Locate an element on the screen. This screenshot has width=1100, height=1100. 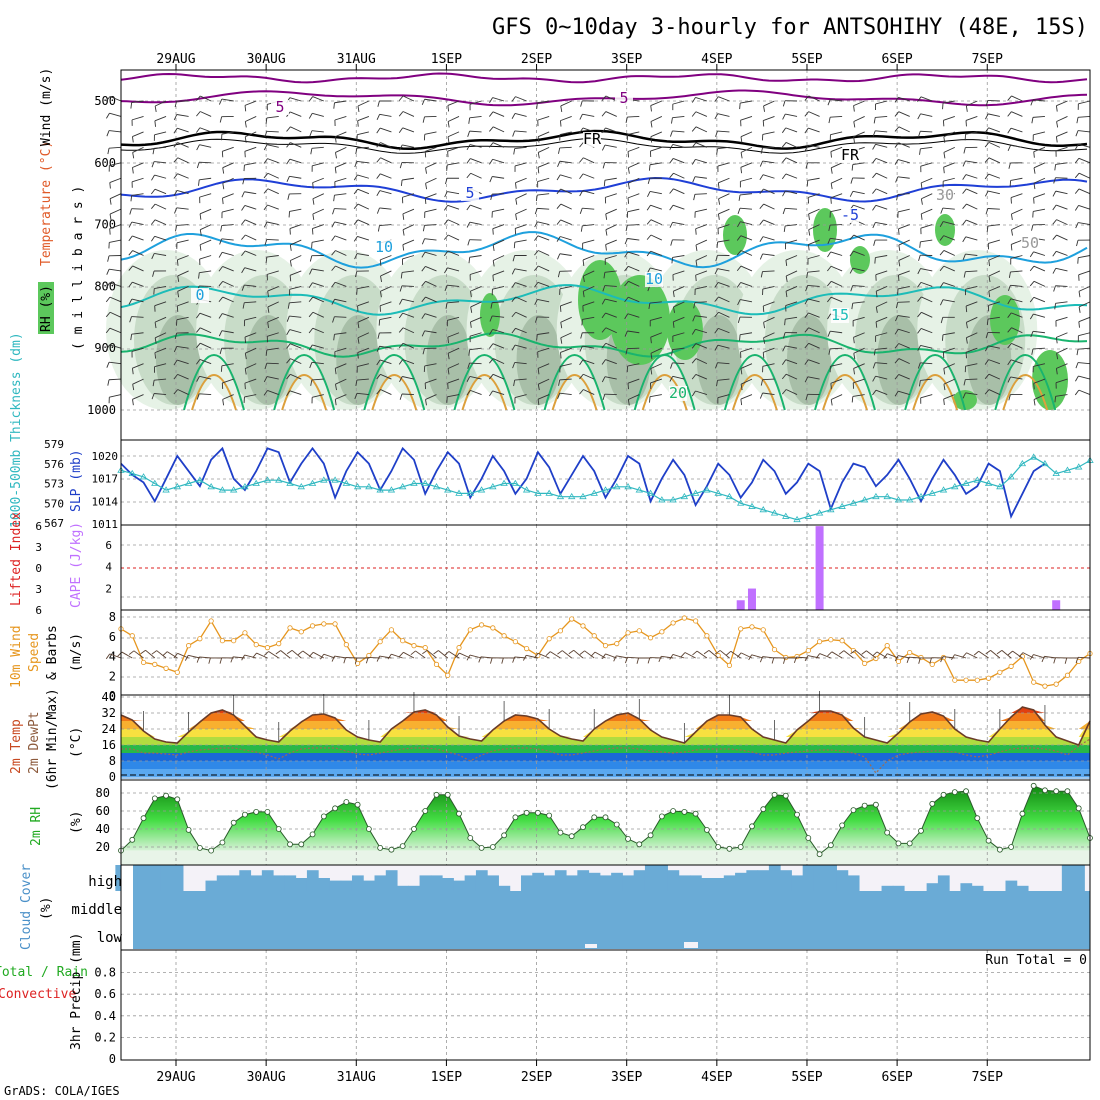
top-date-label: 5SEP is located at coordinates (806, 59).